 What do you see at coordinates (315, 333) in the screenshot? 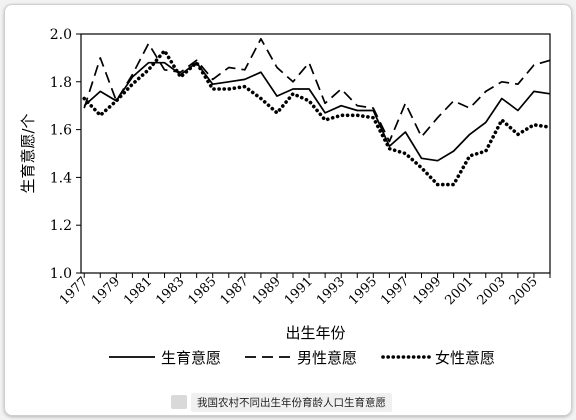
I see `x-axis-label: 出生年份` at bounding box center [315, 333].